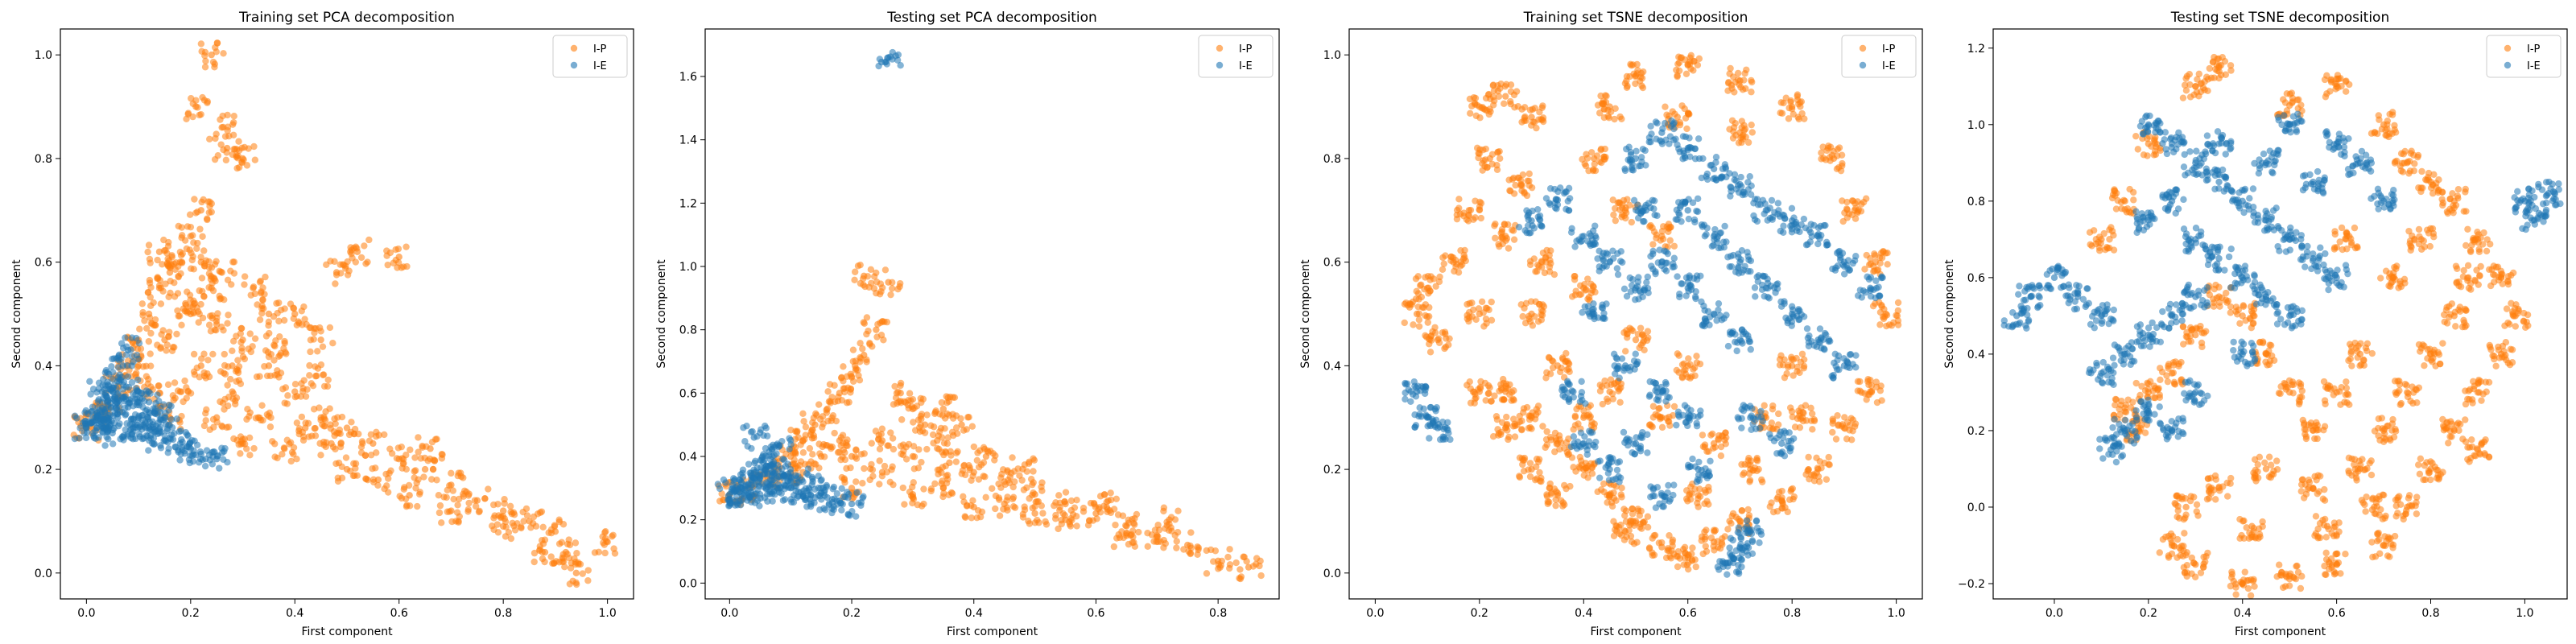 The image size is (2576, 644). Describe the element at coordinates (43, 366) in the screenshot. I see `y-tick-label: 0.4` at that location.